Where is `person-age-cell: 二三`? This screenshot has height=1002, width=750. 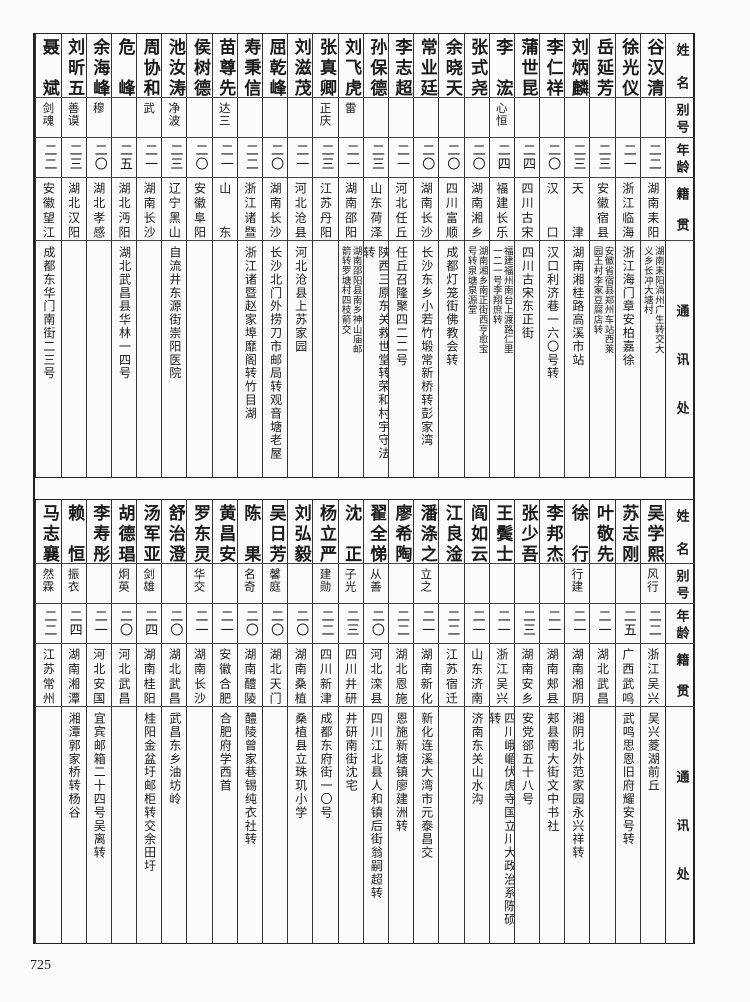
person-age-cell: 二三 is located at coordinates (174, 158).